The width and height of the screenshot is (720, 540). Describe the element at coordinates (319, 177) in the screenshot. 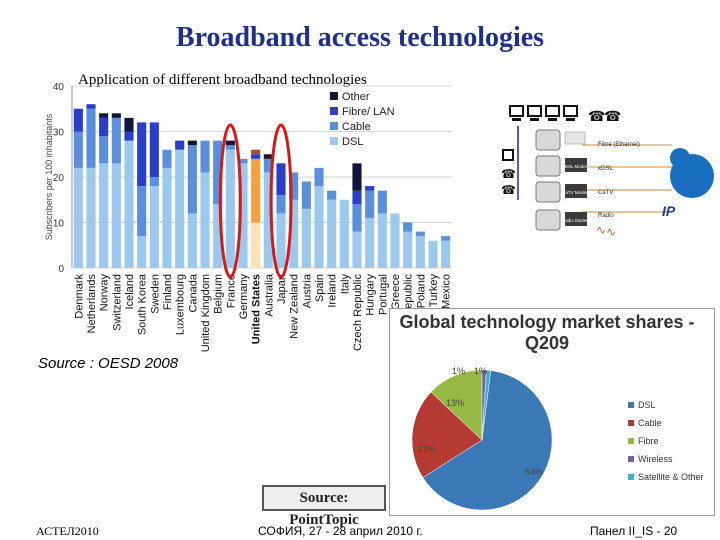

I see `bar-segment-cable-spain` at that location.